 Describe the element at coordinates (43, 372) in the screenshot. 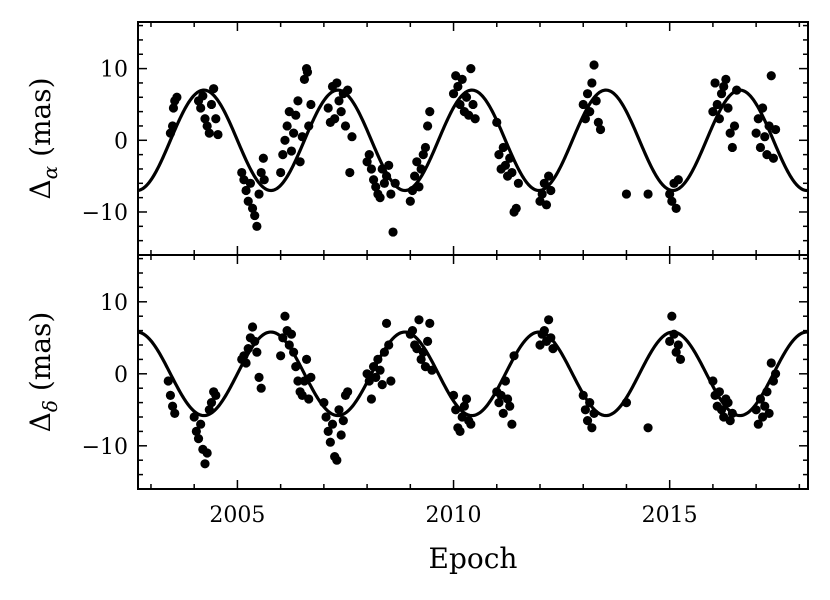

I see `y-axis-label: Δδ (mas)` at that location.